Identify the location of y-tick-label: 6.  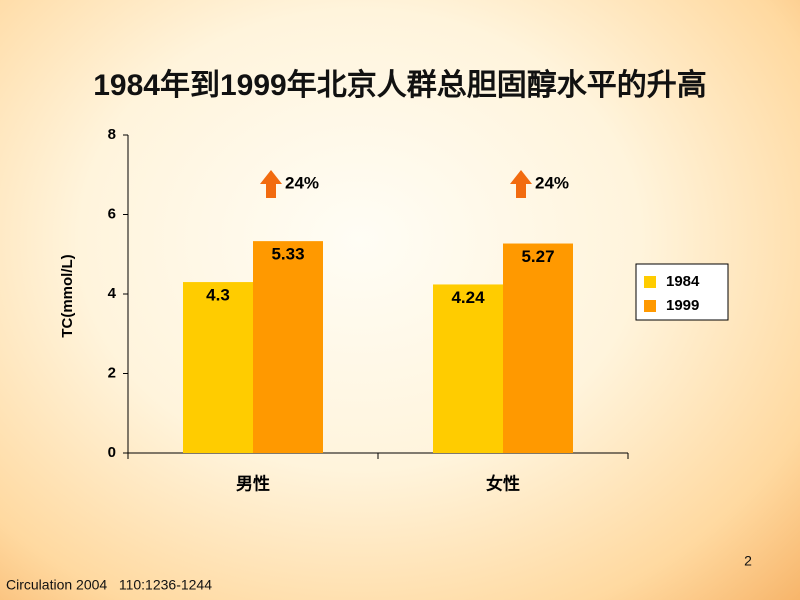
(112, 213).